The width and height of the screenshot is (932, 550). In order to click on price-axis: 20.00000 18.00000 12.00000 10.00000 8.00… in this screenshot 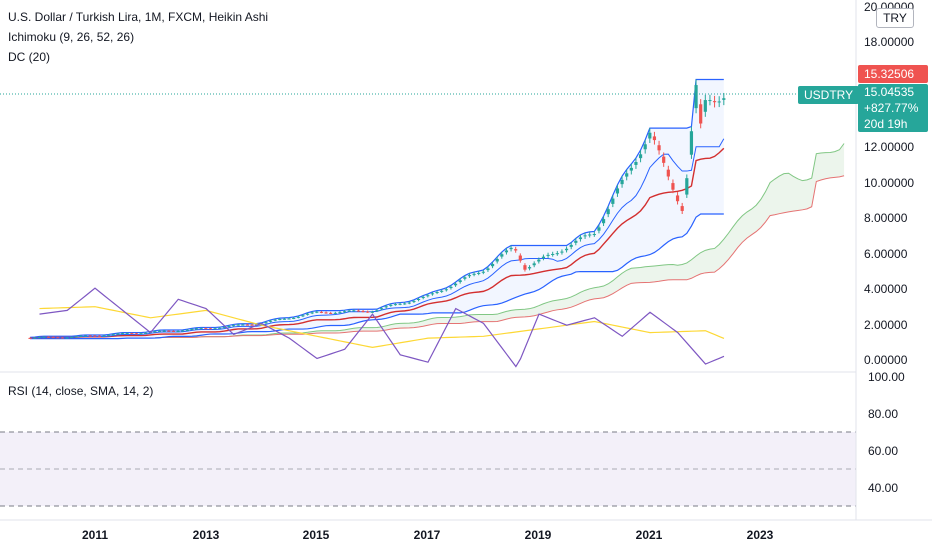, I will do `click(889, 183)`.